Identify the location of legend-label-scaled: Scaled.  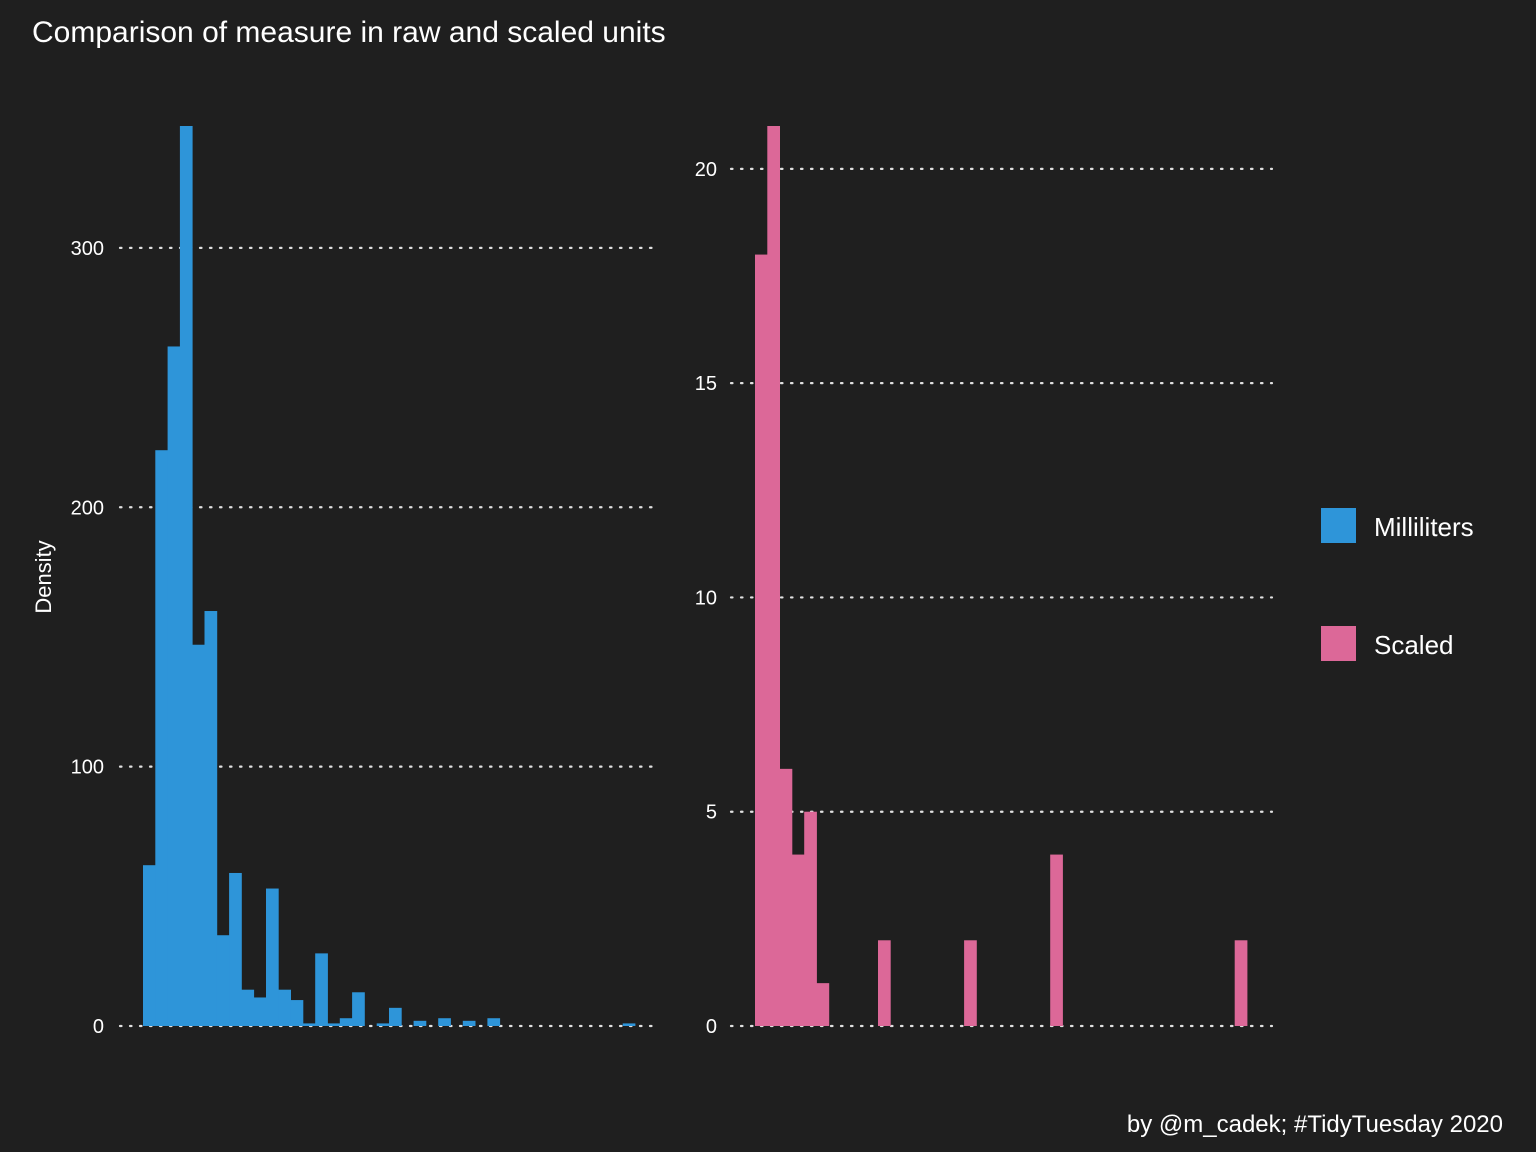
(1414, 645).